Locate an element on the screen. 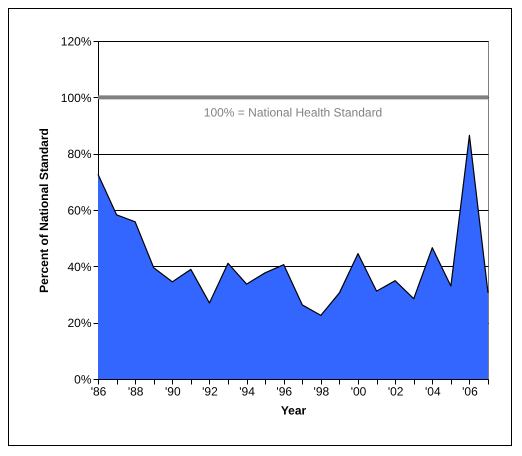 The image size is (522, 456). x-tick-label: '90 is located at coordinates (172, 391).